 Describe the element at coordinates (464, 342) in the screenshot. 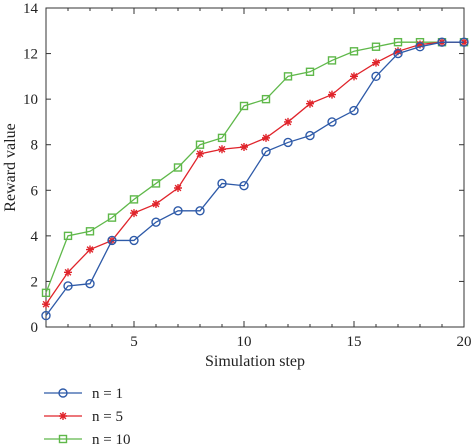

I see `x-tick-label: 20` at that location.